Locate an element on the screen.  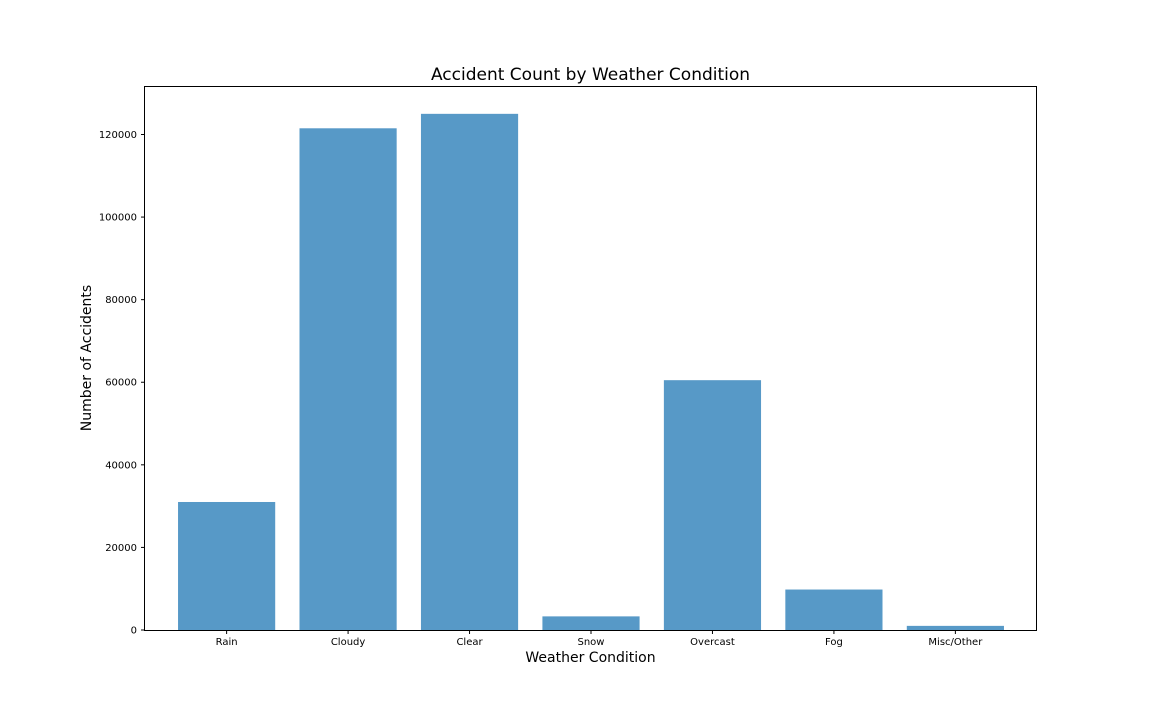
x-tick-label: Cloudy is located at coordinates (348, 642).